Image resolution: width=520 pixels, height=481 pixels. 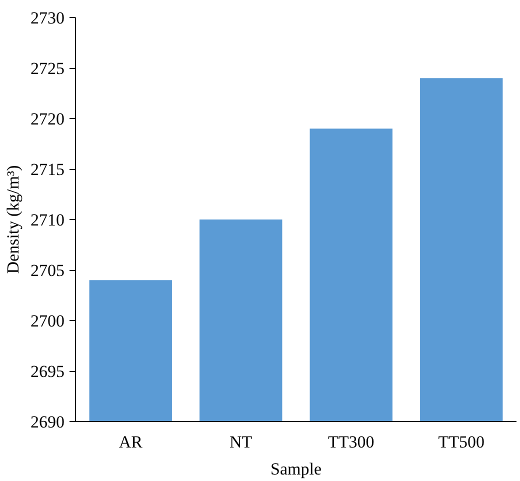 I want to click on y-tick-label: 2700, so click(x=47, y=321).